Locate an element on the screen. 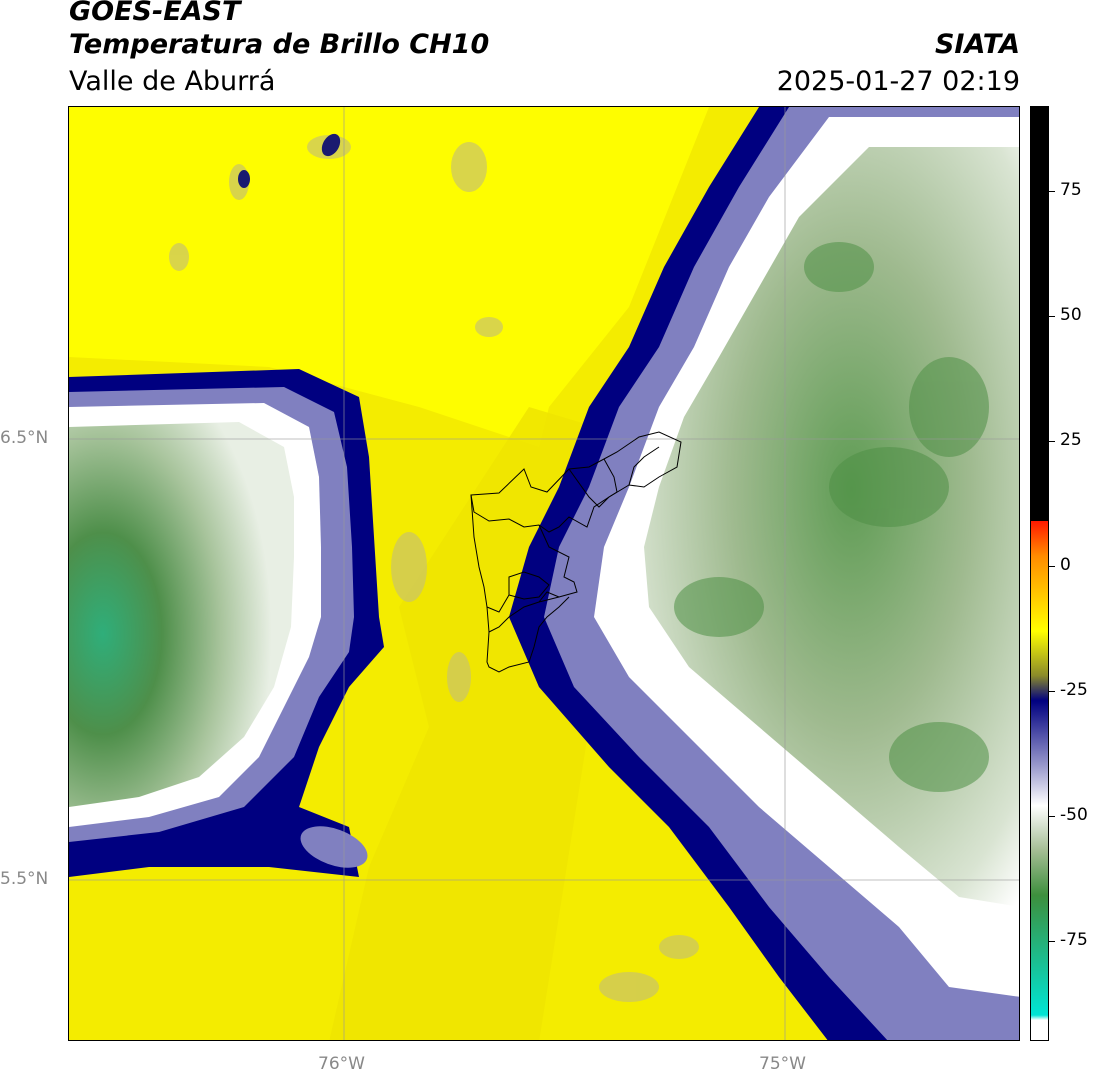 Image resolution: width=1094 pixels, height=1078 pixels. subtitle-region: Valle de Aburrá is located at coordinates (172, 81).